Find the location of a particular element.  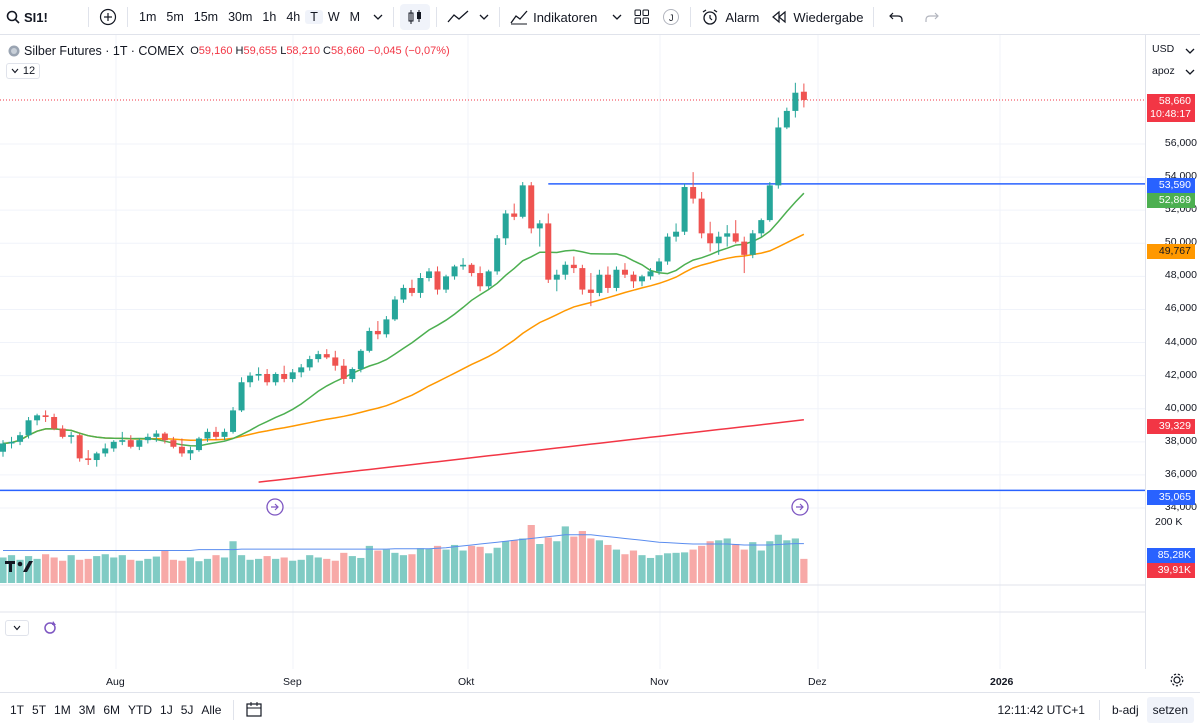

interval-4h: 4h is located at coordinates (293, 17).